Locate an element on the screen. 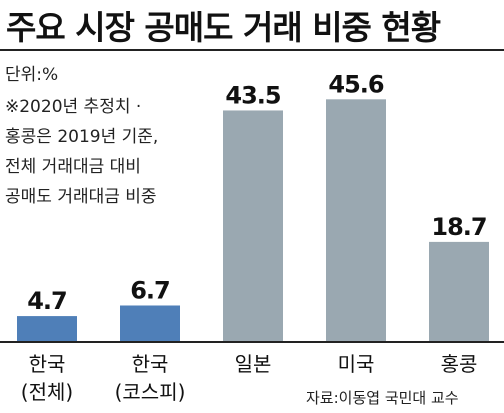 Image resolution: width=504 pixels, height=413 pixels. category-label: 일본 is located at coordinates (253, 364).